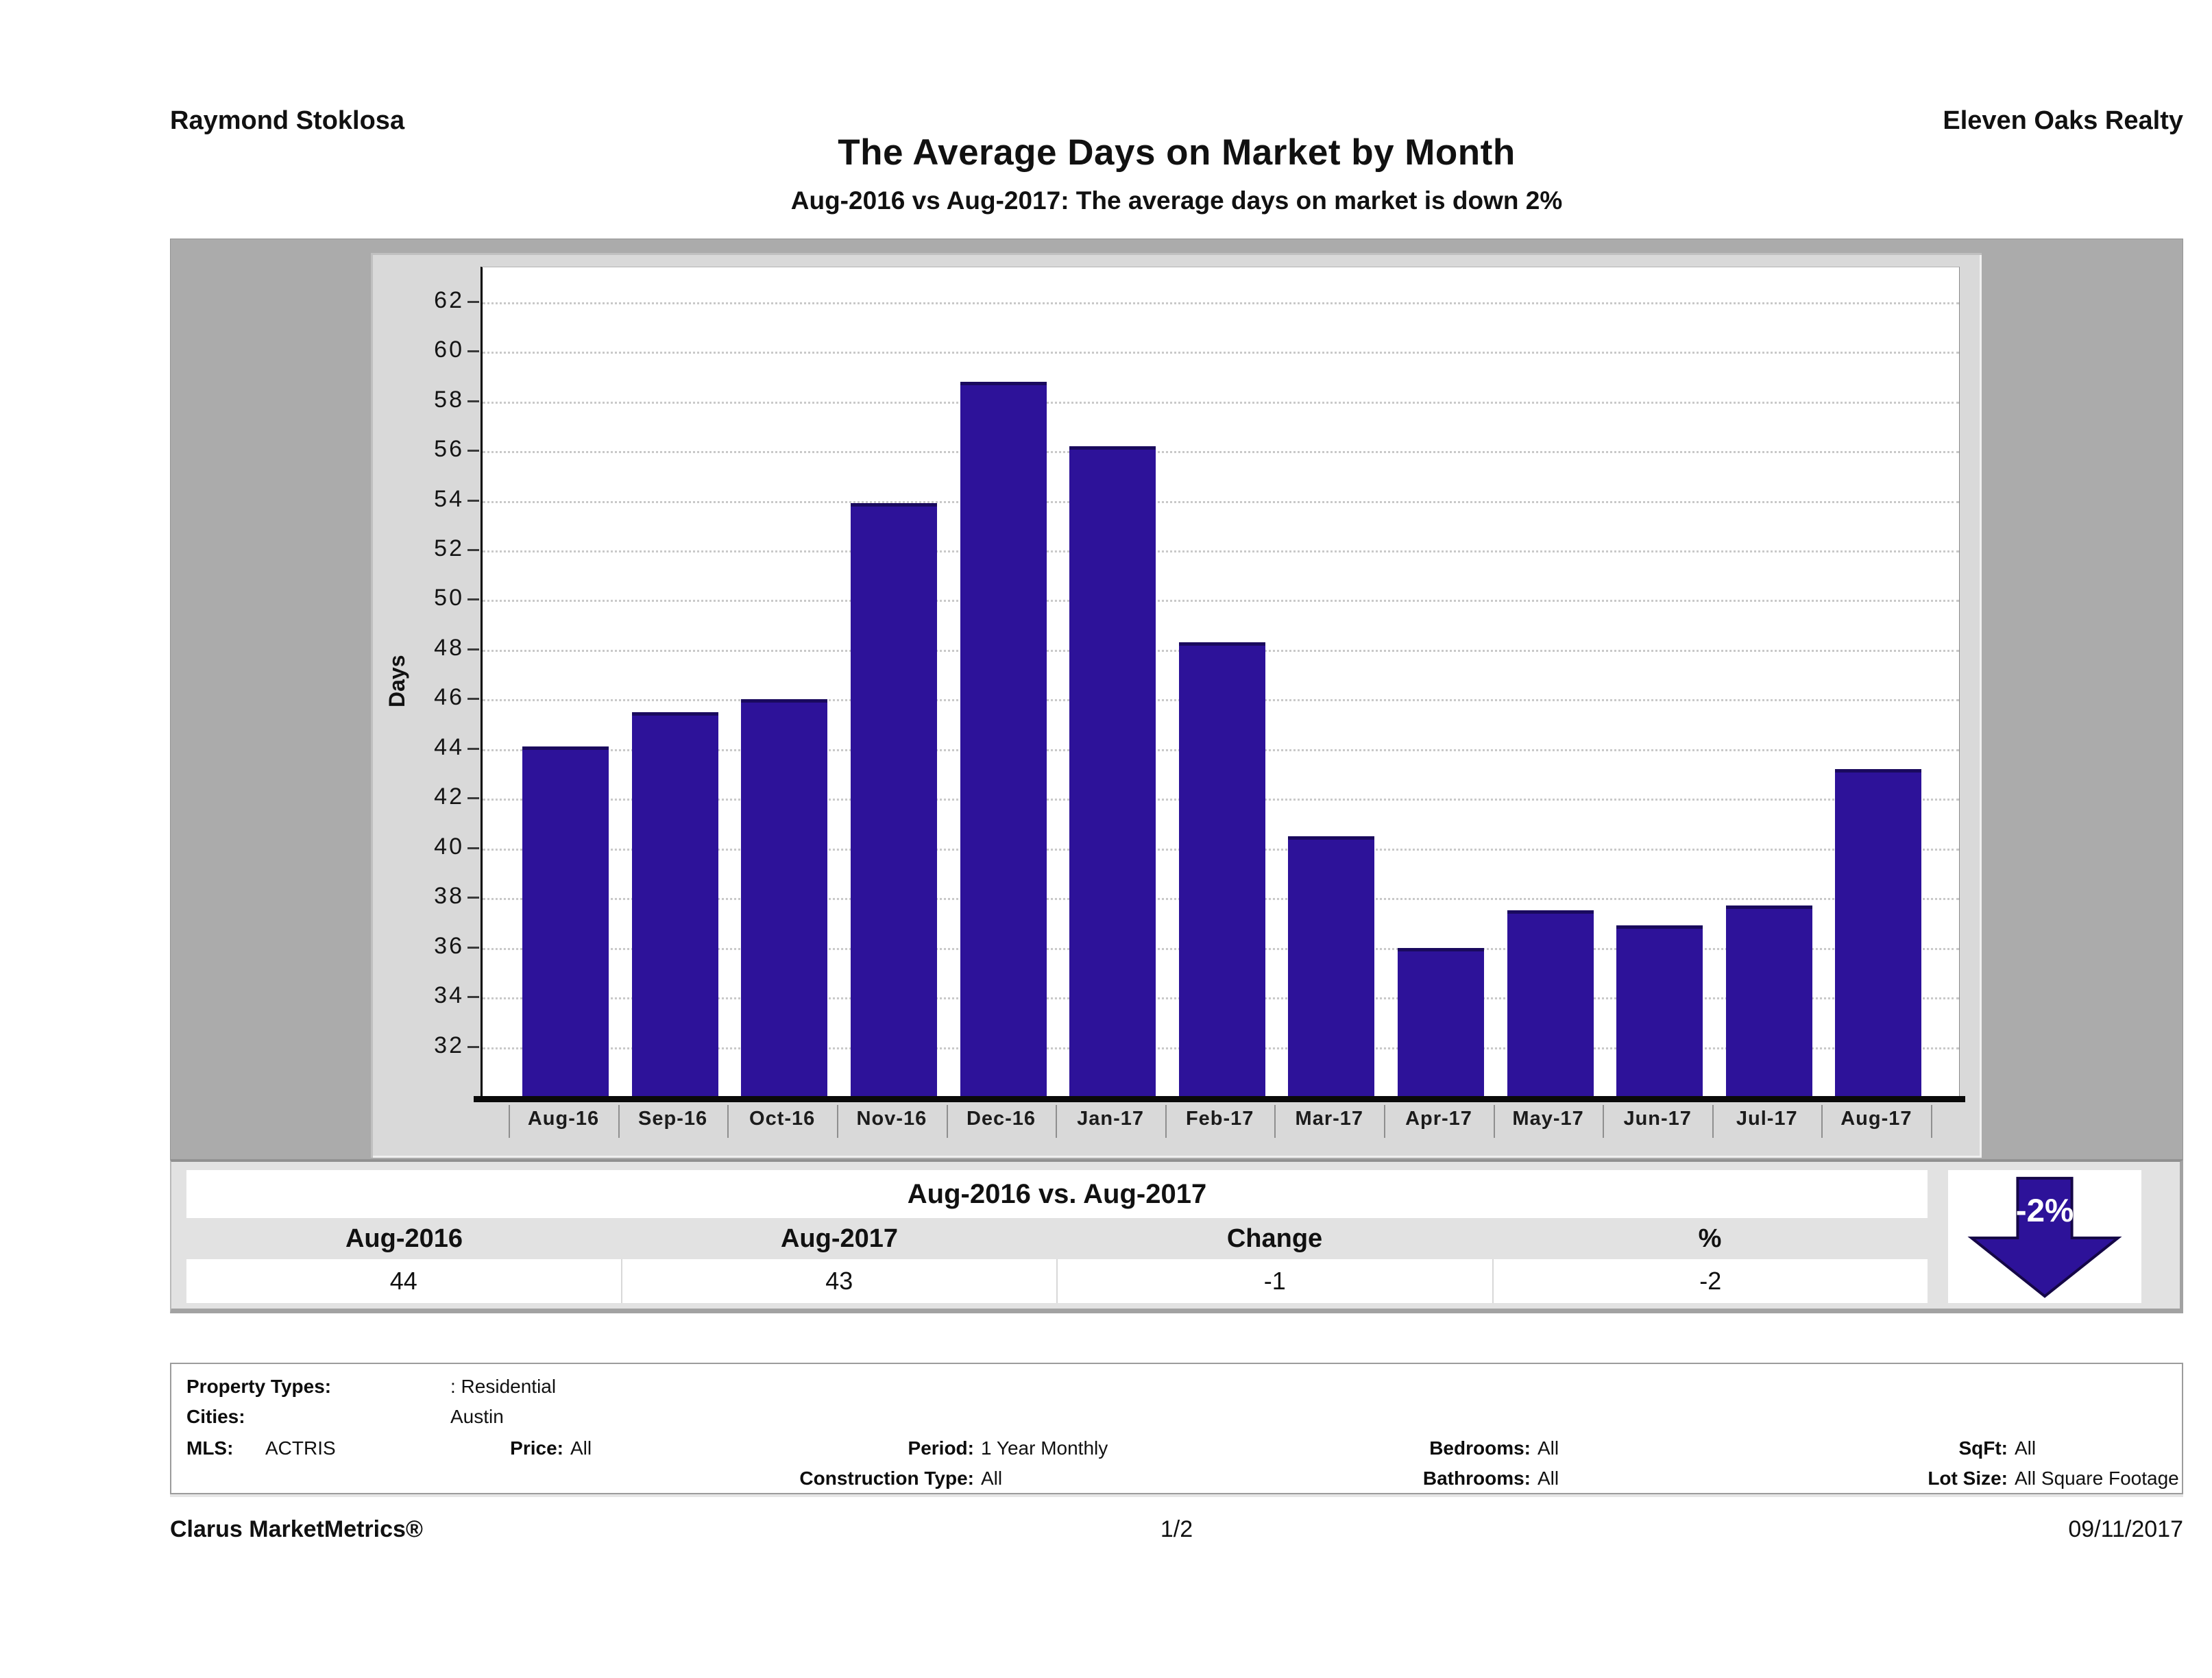  Describe the element at coordinates (1439, 1119) in the screenshot. I see `x-label-Apr-17: Apr-17` at that location.